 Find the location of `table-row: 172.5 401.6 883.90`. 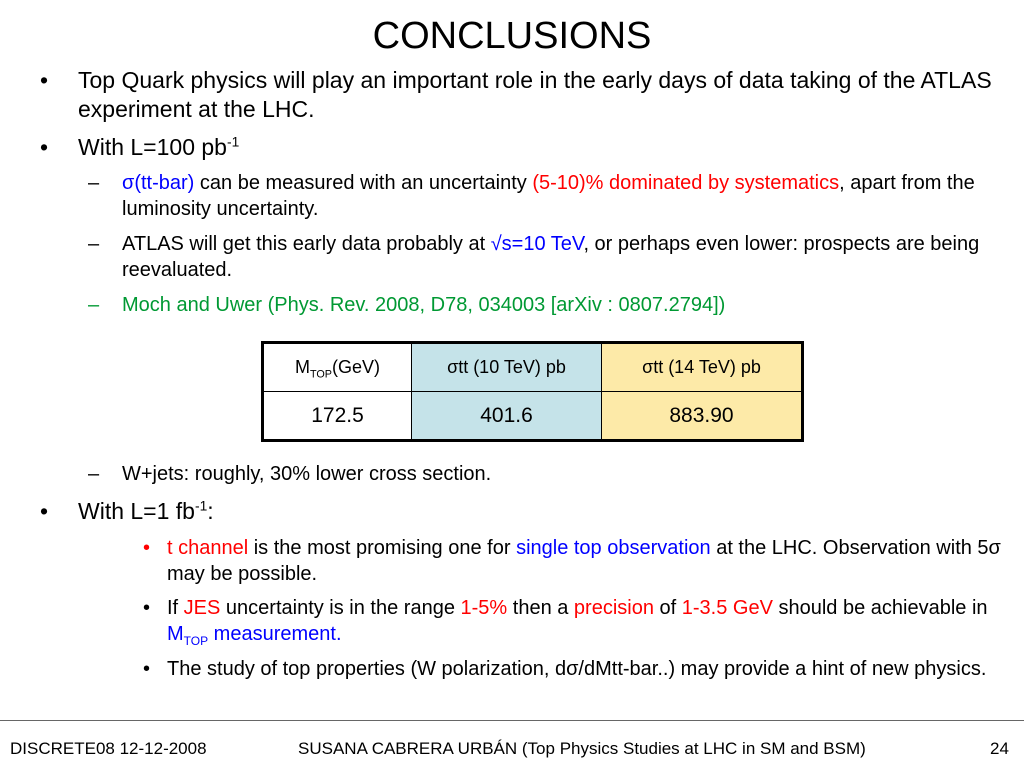

table-row: 172.5 401.6 883.90 is located at coordinates (532, 416).